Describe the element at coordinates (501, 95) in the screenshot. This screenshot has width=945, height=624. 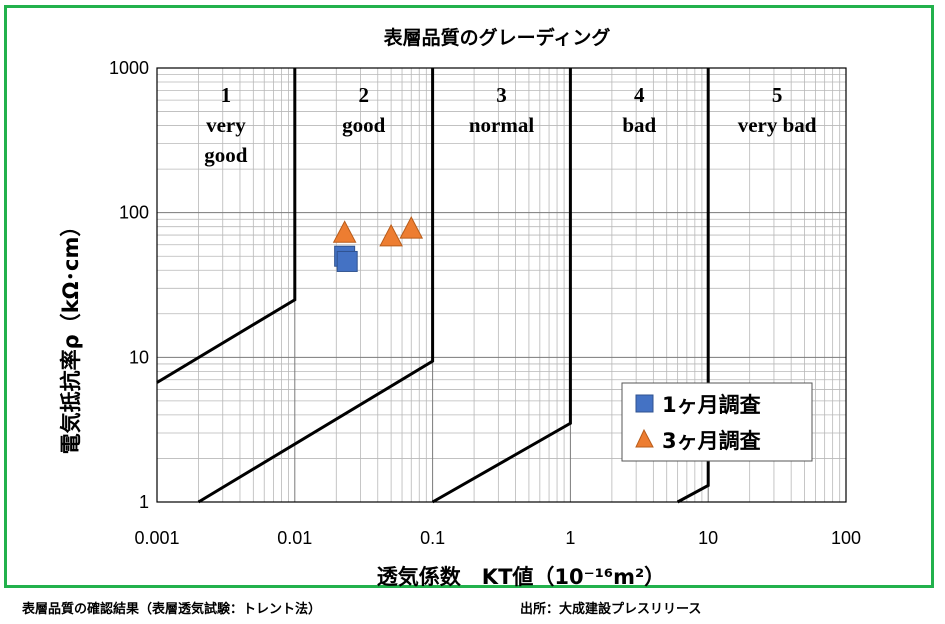
I see `grade-zone-number: 3` at that location.